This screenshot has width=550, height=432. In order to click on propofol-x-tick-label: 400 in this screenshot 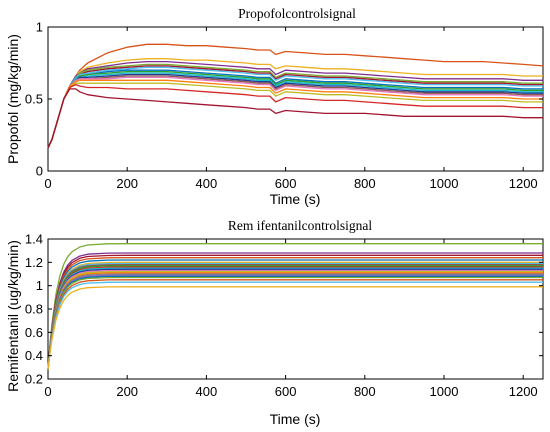, I will do `click(207, 183)`.